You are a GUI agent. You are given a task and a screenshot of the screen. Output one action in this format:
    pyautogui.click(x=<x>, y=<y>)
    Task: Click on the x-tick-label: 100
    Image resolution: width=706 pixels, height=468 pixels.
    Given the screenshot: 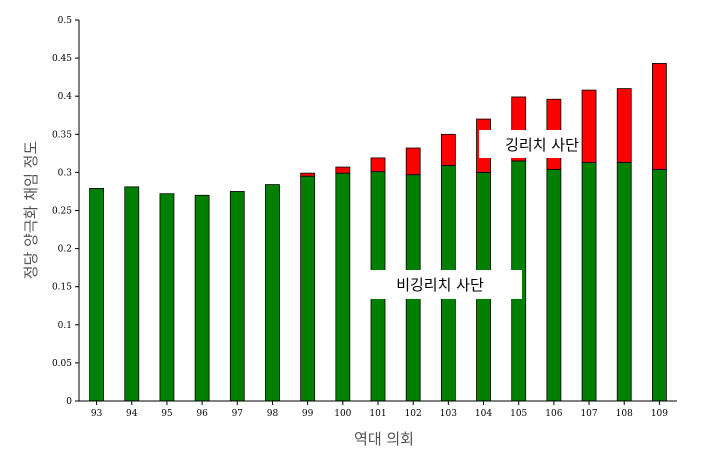 What is the action you would take?
    pyautogui.click(x=342, y=414)
    